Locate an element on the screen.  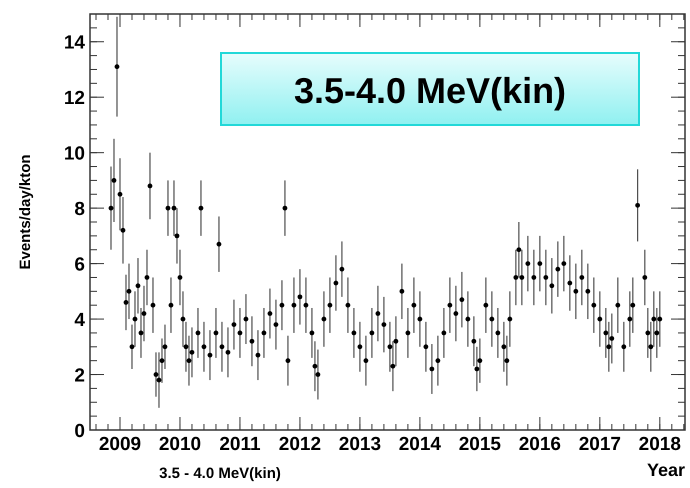
y-tick-label: 8 is located at coordinates (79, 209).